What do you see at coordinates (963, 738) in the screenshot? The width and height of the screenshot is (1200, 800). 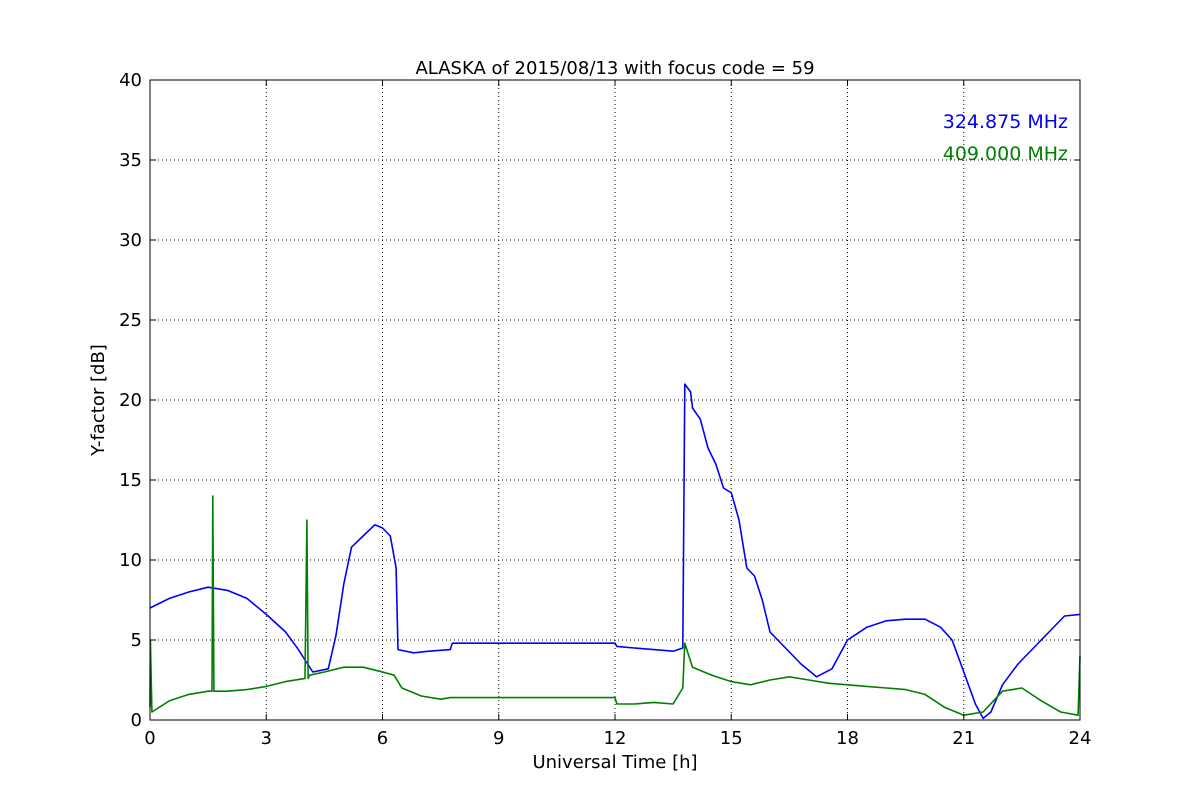 I see `x-tick-label: 21` at bounding box center [963, 738].